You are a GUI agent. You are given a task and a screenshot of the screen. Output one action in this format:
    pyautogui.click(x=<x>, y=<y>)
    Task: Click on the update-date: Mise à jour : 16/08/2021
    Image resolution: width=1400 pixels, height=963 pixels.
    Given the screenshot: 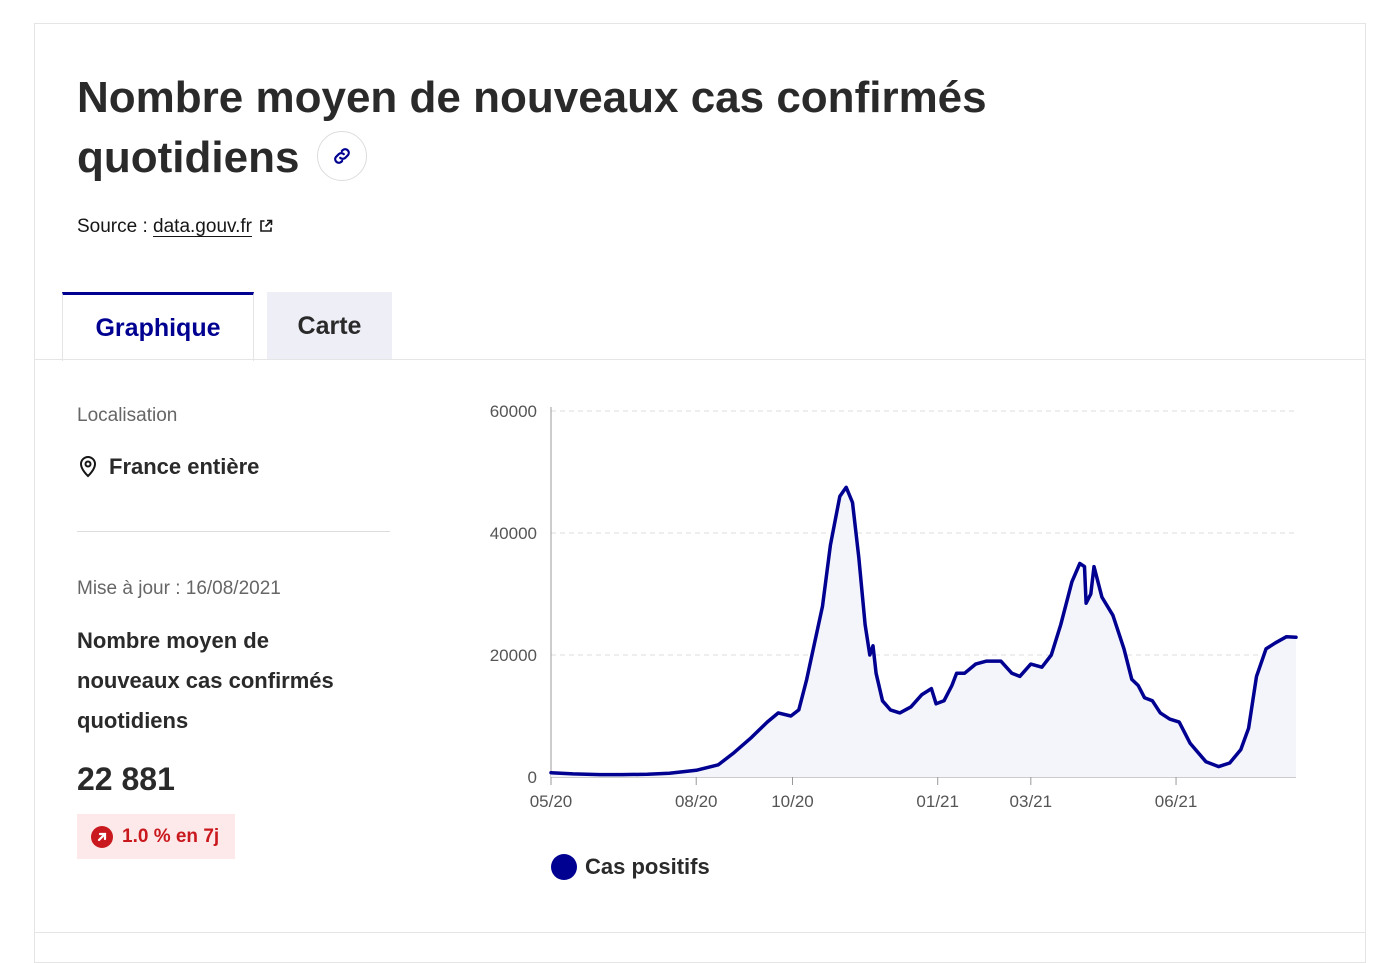 What is the action you would take?
    pyautogui.click(x=179, y=588)
    